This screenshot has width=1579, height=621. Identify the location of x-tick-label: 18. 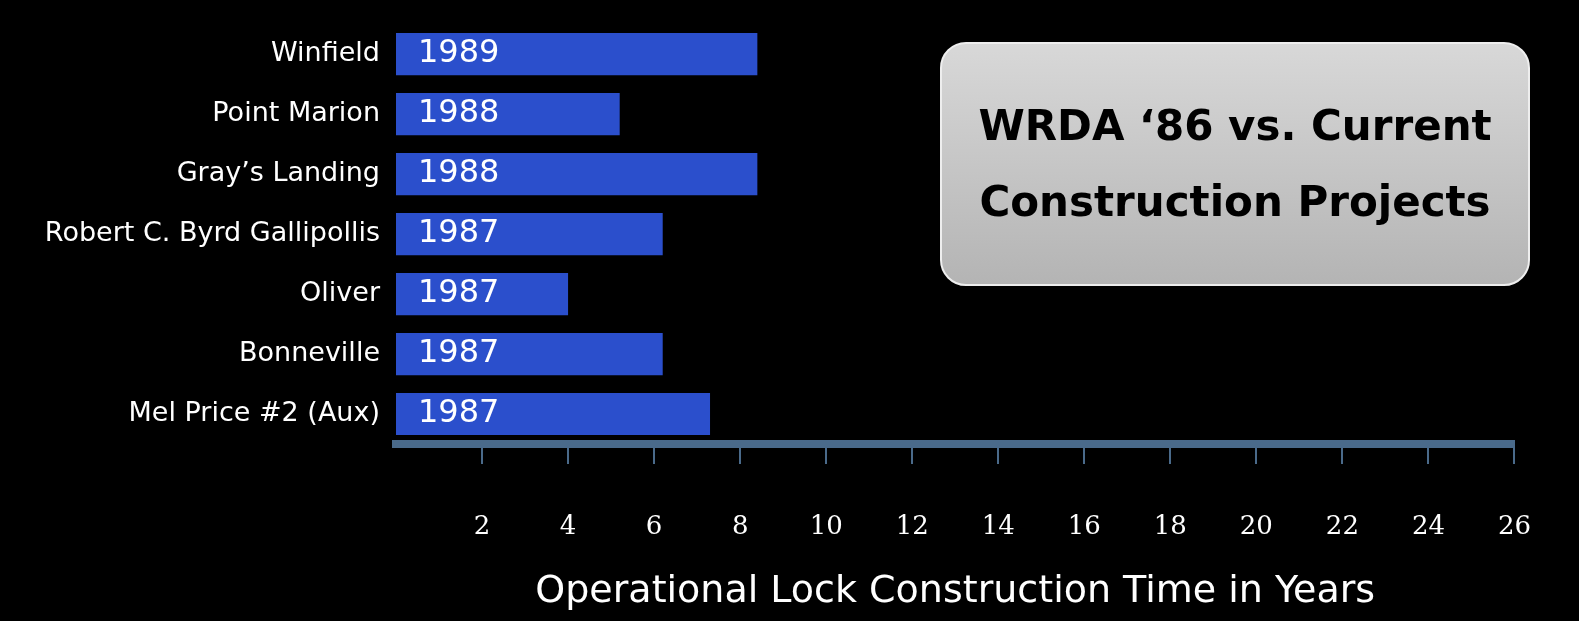
(1170, 525).